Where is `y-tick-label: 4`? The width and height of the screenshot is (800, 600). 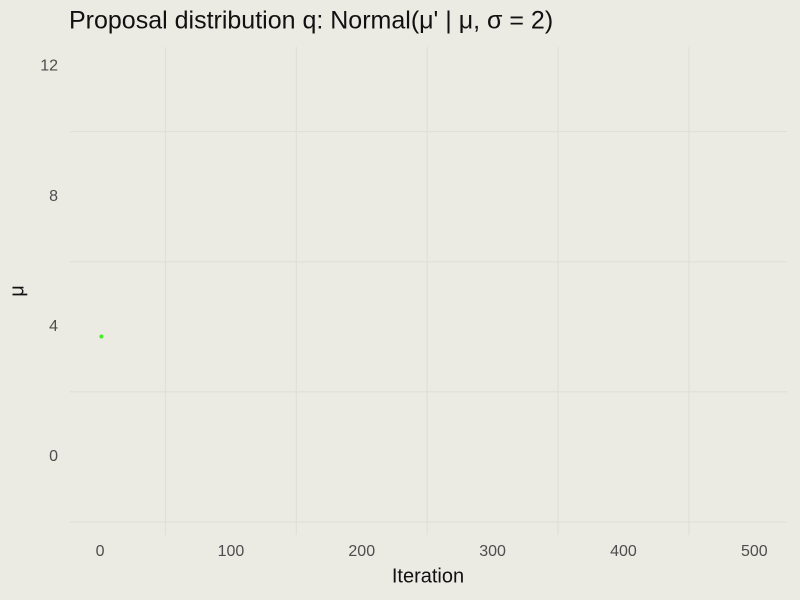
y-tick-label: 4 is located at coordinates (53, 326).